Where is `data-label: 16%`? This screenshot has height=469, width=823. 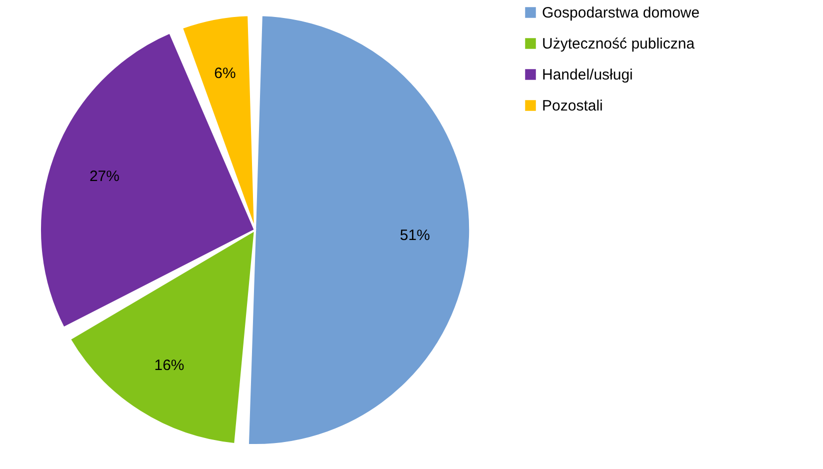 data-label: 16% is located at coordinates (169, 365).